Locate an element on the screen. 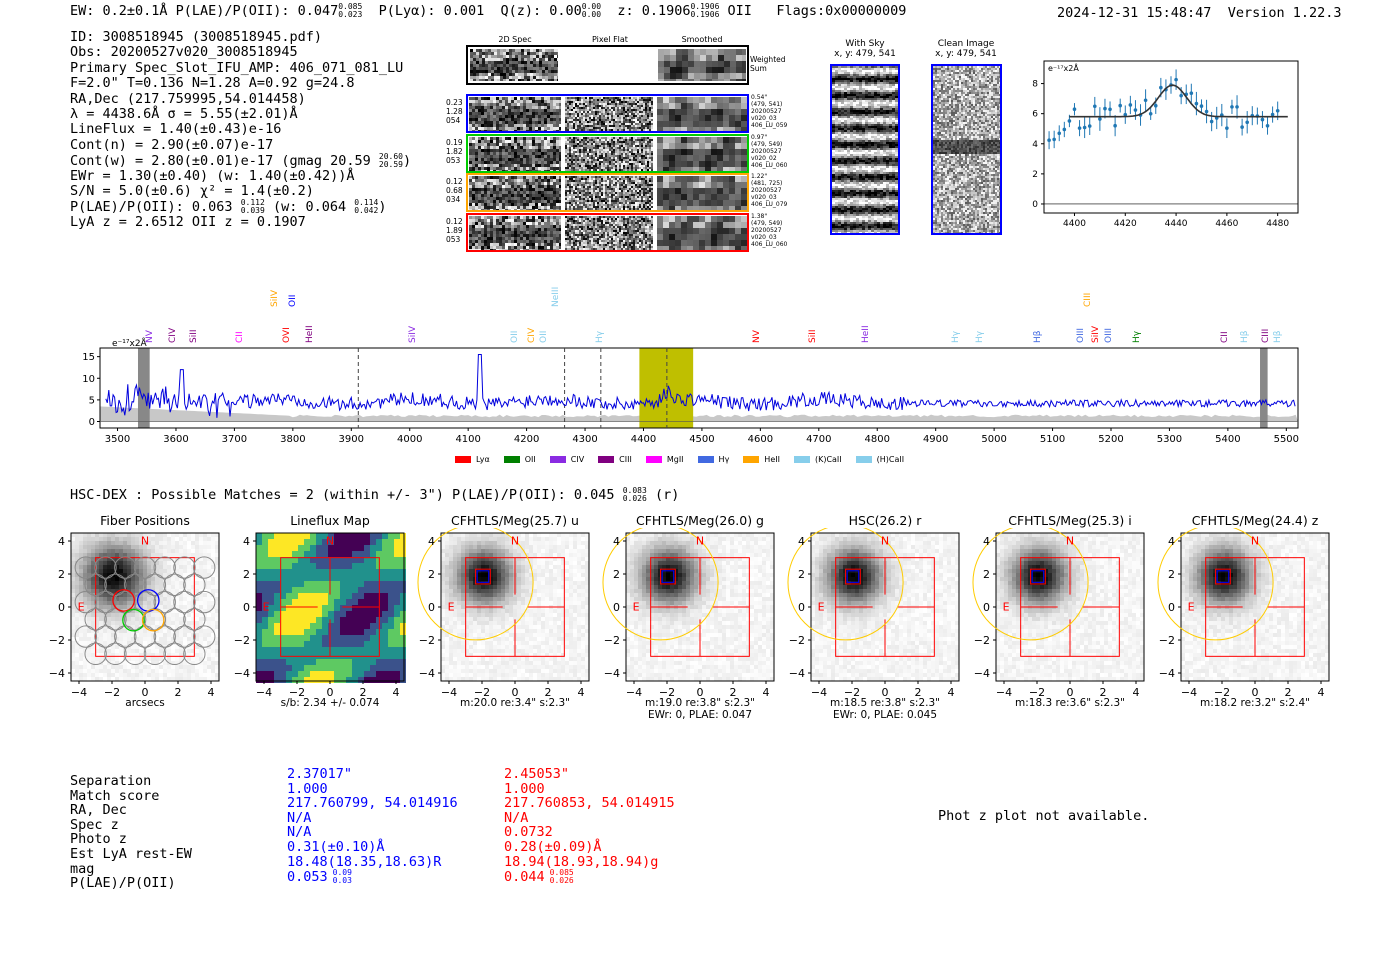  aperture-ellipse is located at coordinates (475, 584).